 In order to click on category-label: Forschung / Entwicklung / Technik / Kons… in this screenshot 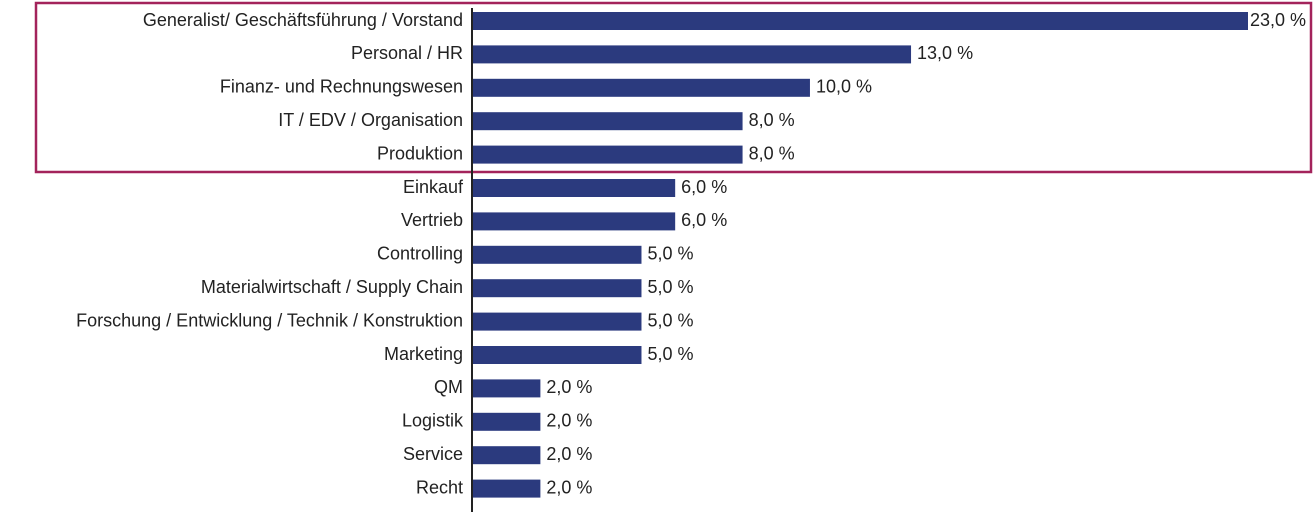, I will do `click(269, 320)`.